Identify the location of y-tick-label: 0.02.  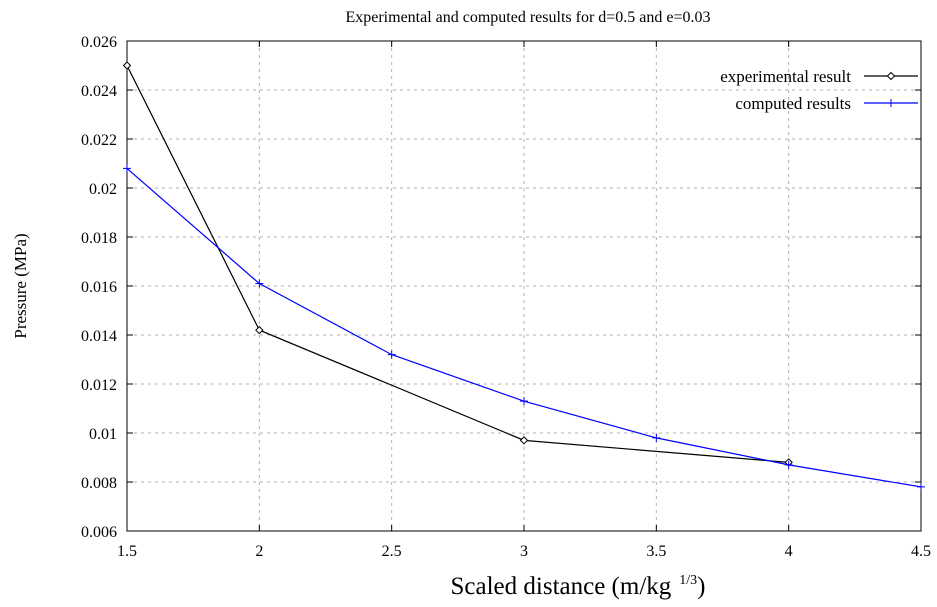
(103, 189).